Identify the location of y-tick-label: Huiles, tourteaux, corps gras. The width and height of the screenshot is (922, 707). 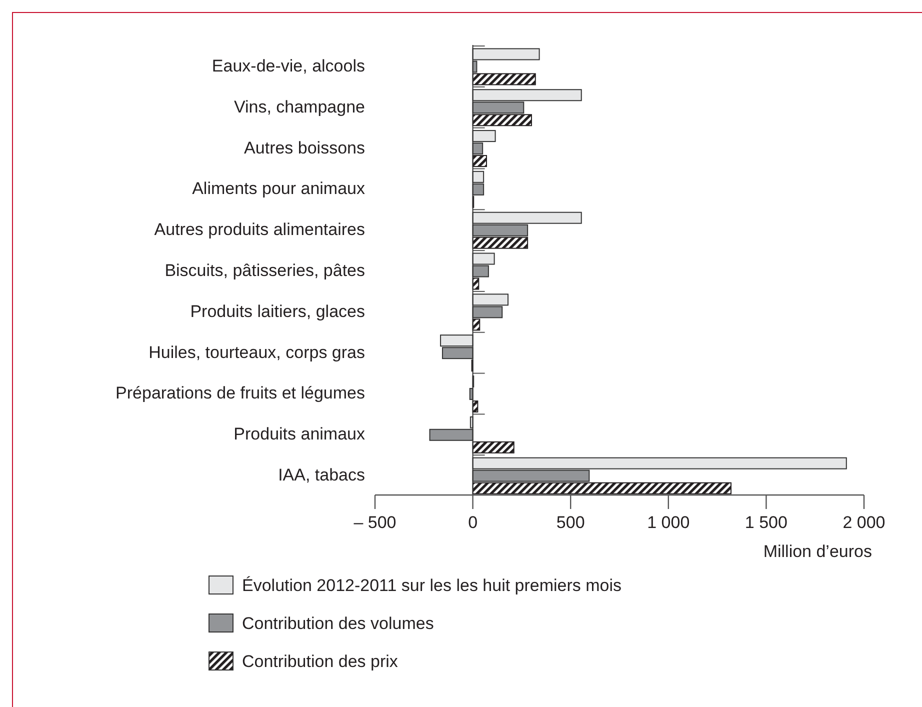
(256, 352).